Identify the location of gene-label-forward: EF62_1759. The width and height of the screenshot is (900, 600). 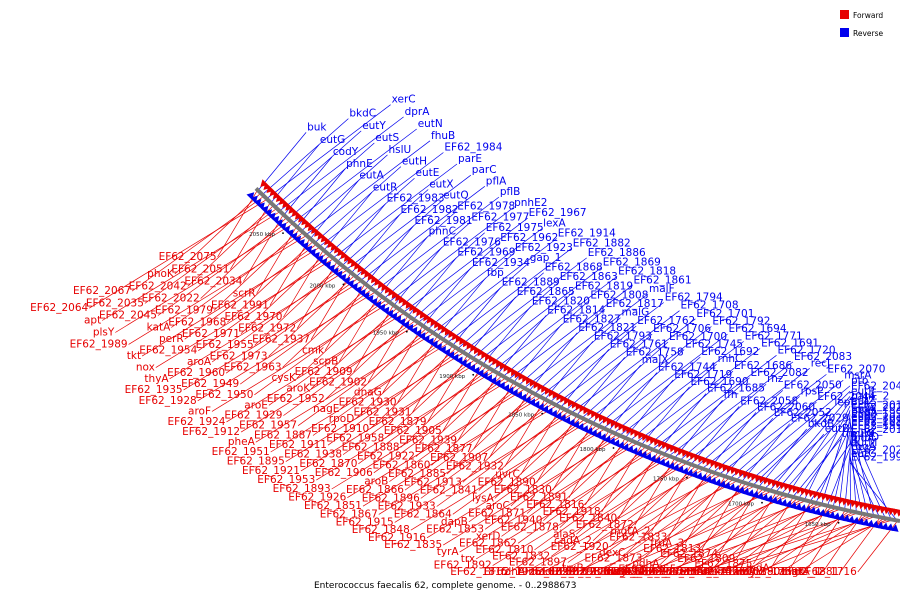
(769, 572).